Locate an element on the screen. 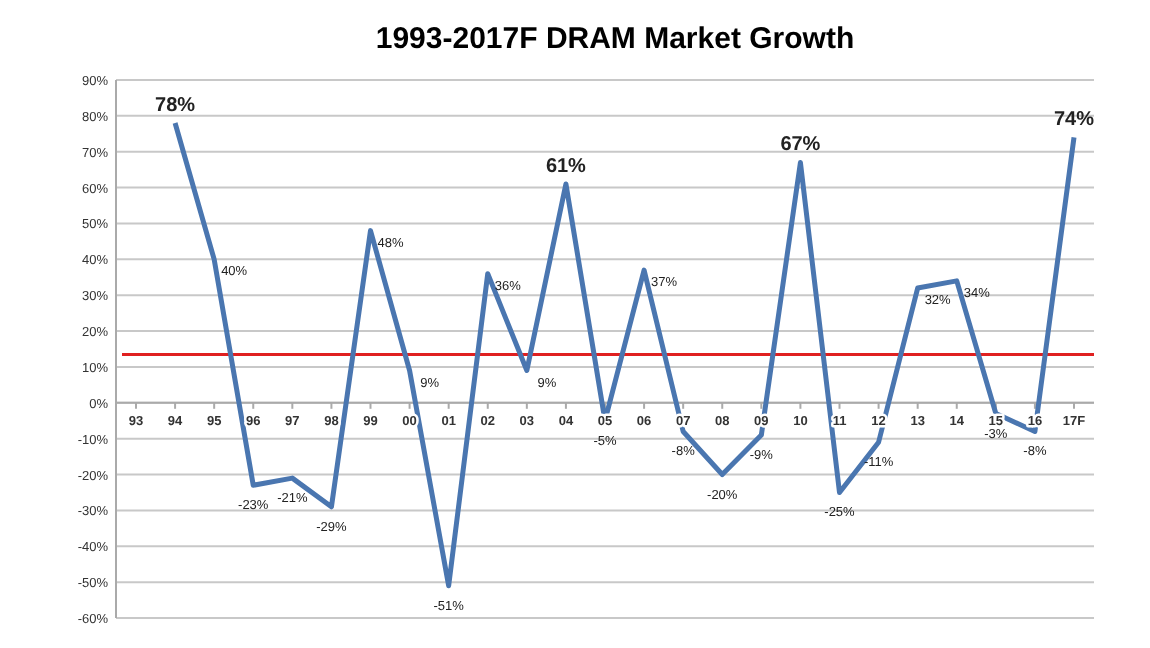 Image resolution: width=1150 pixels, height=648 pixels. data-label: 61% is located at coordinates (566, 167).